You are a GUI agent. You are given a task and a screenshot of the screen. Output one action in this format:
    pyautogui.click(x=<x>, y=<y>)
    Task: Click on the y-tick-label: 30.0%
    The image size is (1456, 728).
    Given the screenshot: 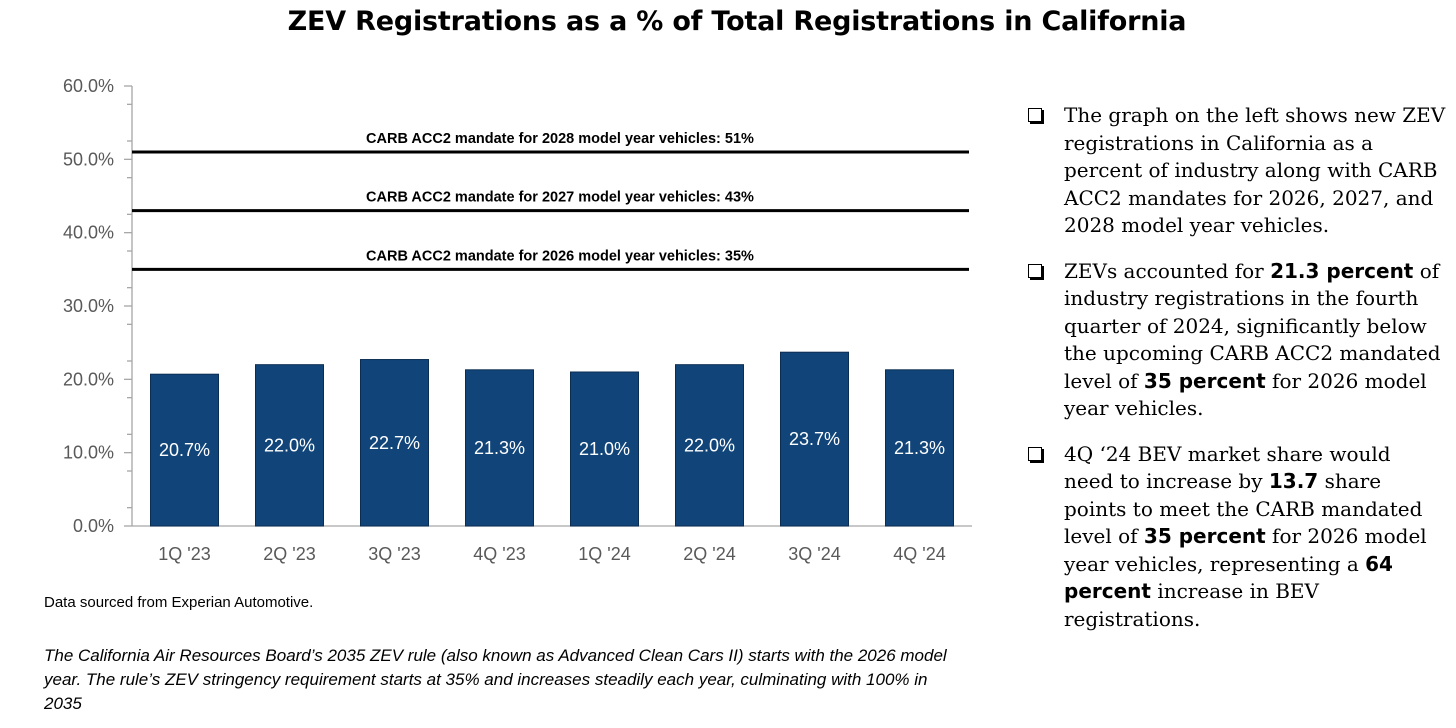 What is the action you would take?
    pyautogui.click(x=88, y=306)
    